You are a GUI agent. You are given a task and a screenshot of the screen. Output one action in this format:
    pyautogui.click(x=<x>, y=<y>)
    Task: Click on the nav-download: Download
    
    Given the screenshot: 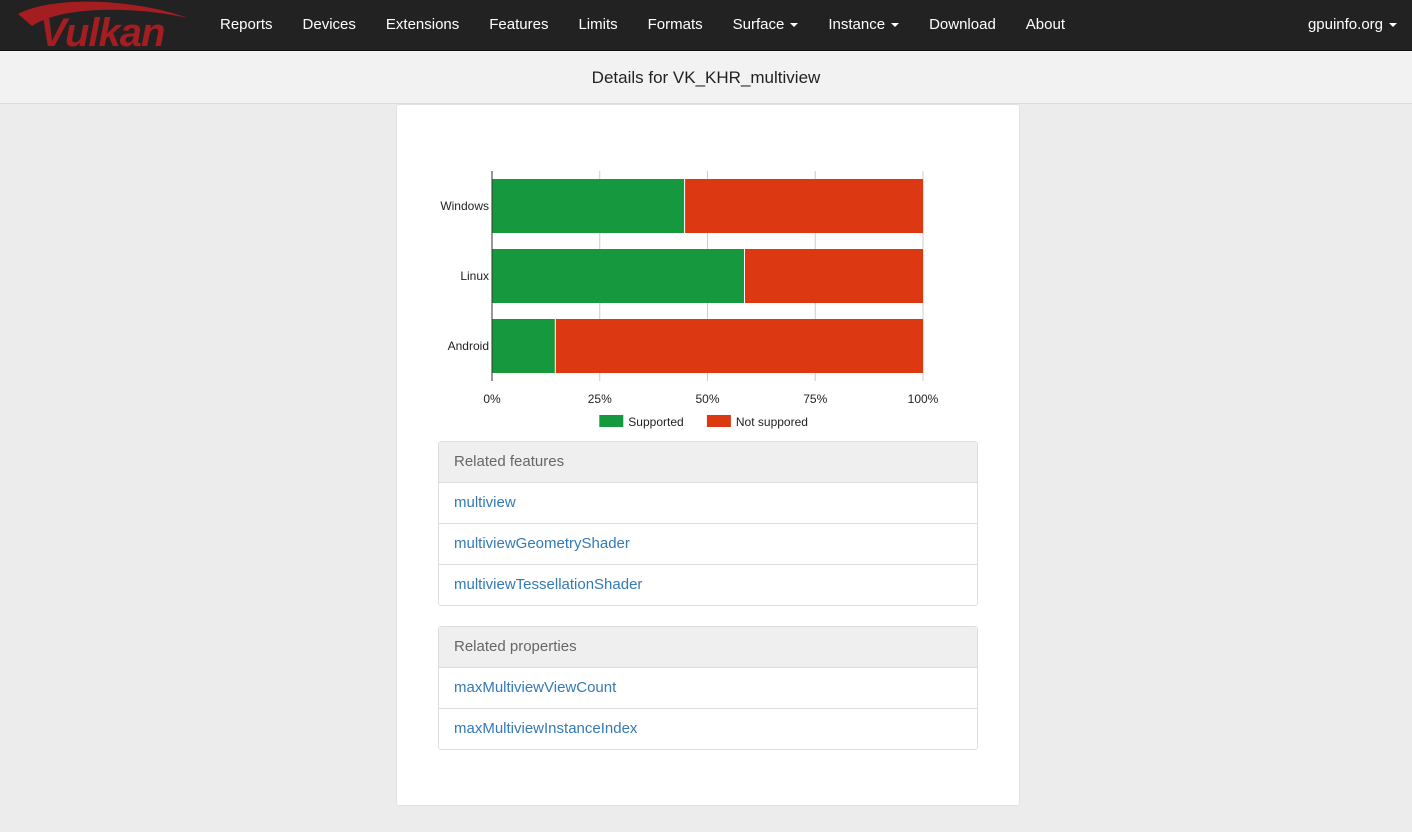 What is the action you would take?
    pyautogui.click(x=962, y=25)
    